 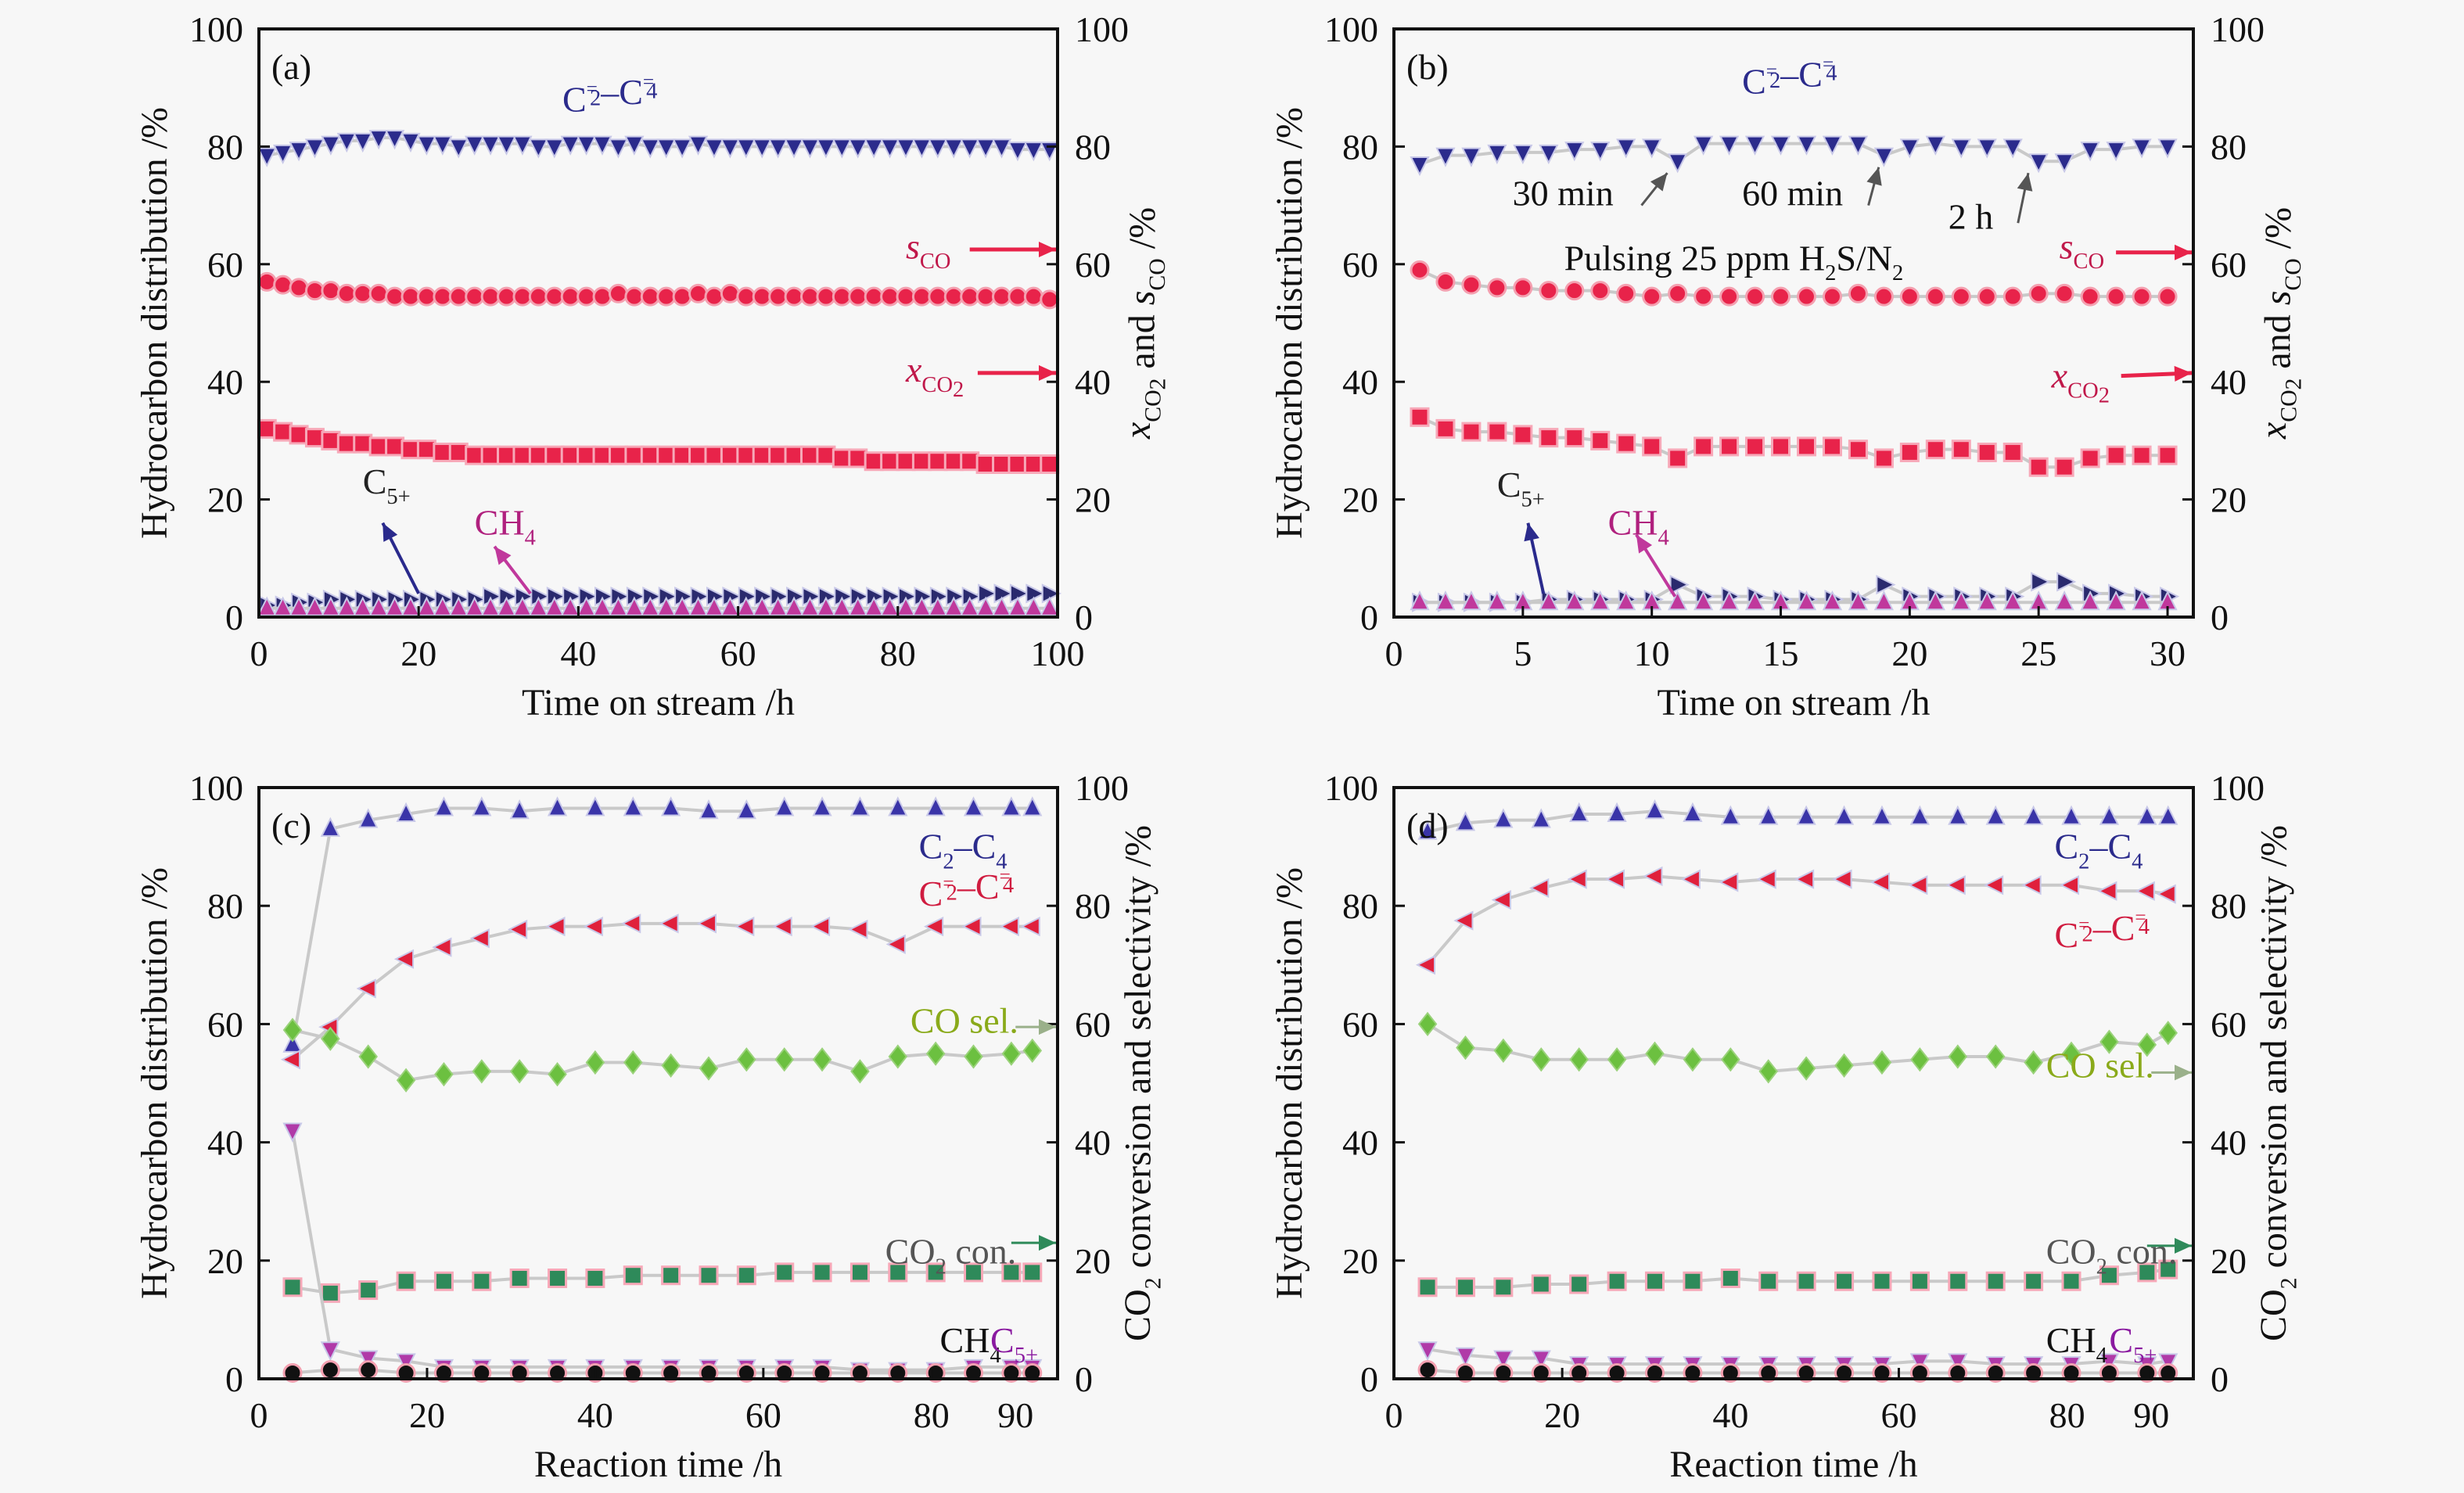 I want to click on x-tick-label: 80, so click(x=932, y=1415).